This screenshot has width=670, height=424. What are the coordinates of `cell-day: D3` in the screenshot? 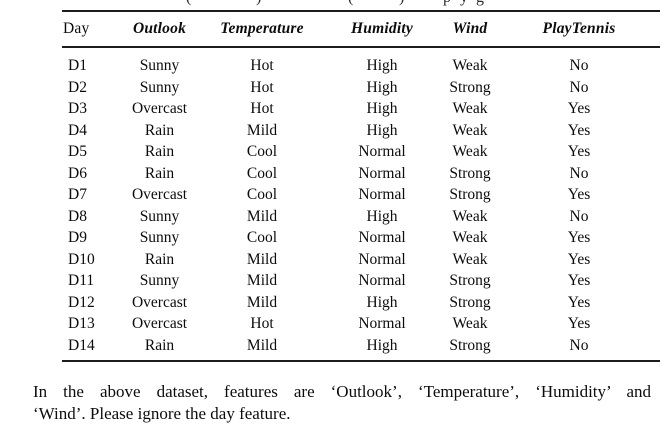 It's located at (89, 109).